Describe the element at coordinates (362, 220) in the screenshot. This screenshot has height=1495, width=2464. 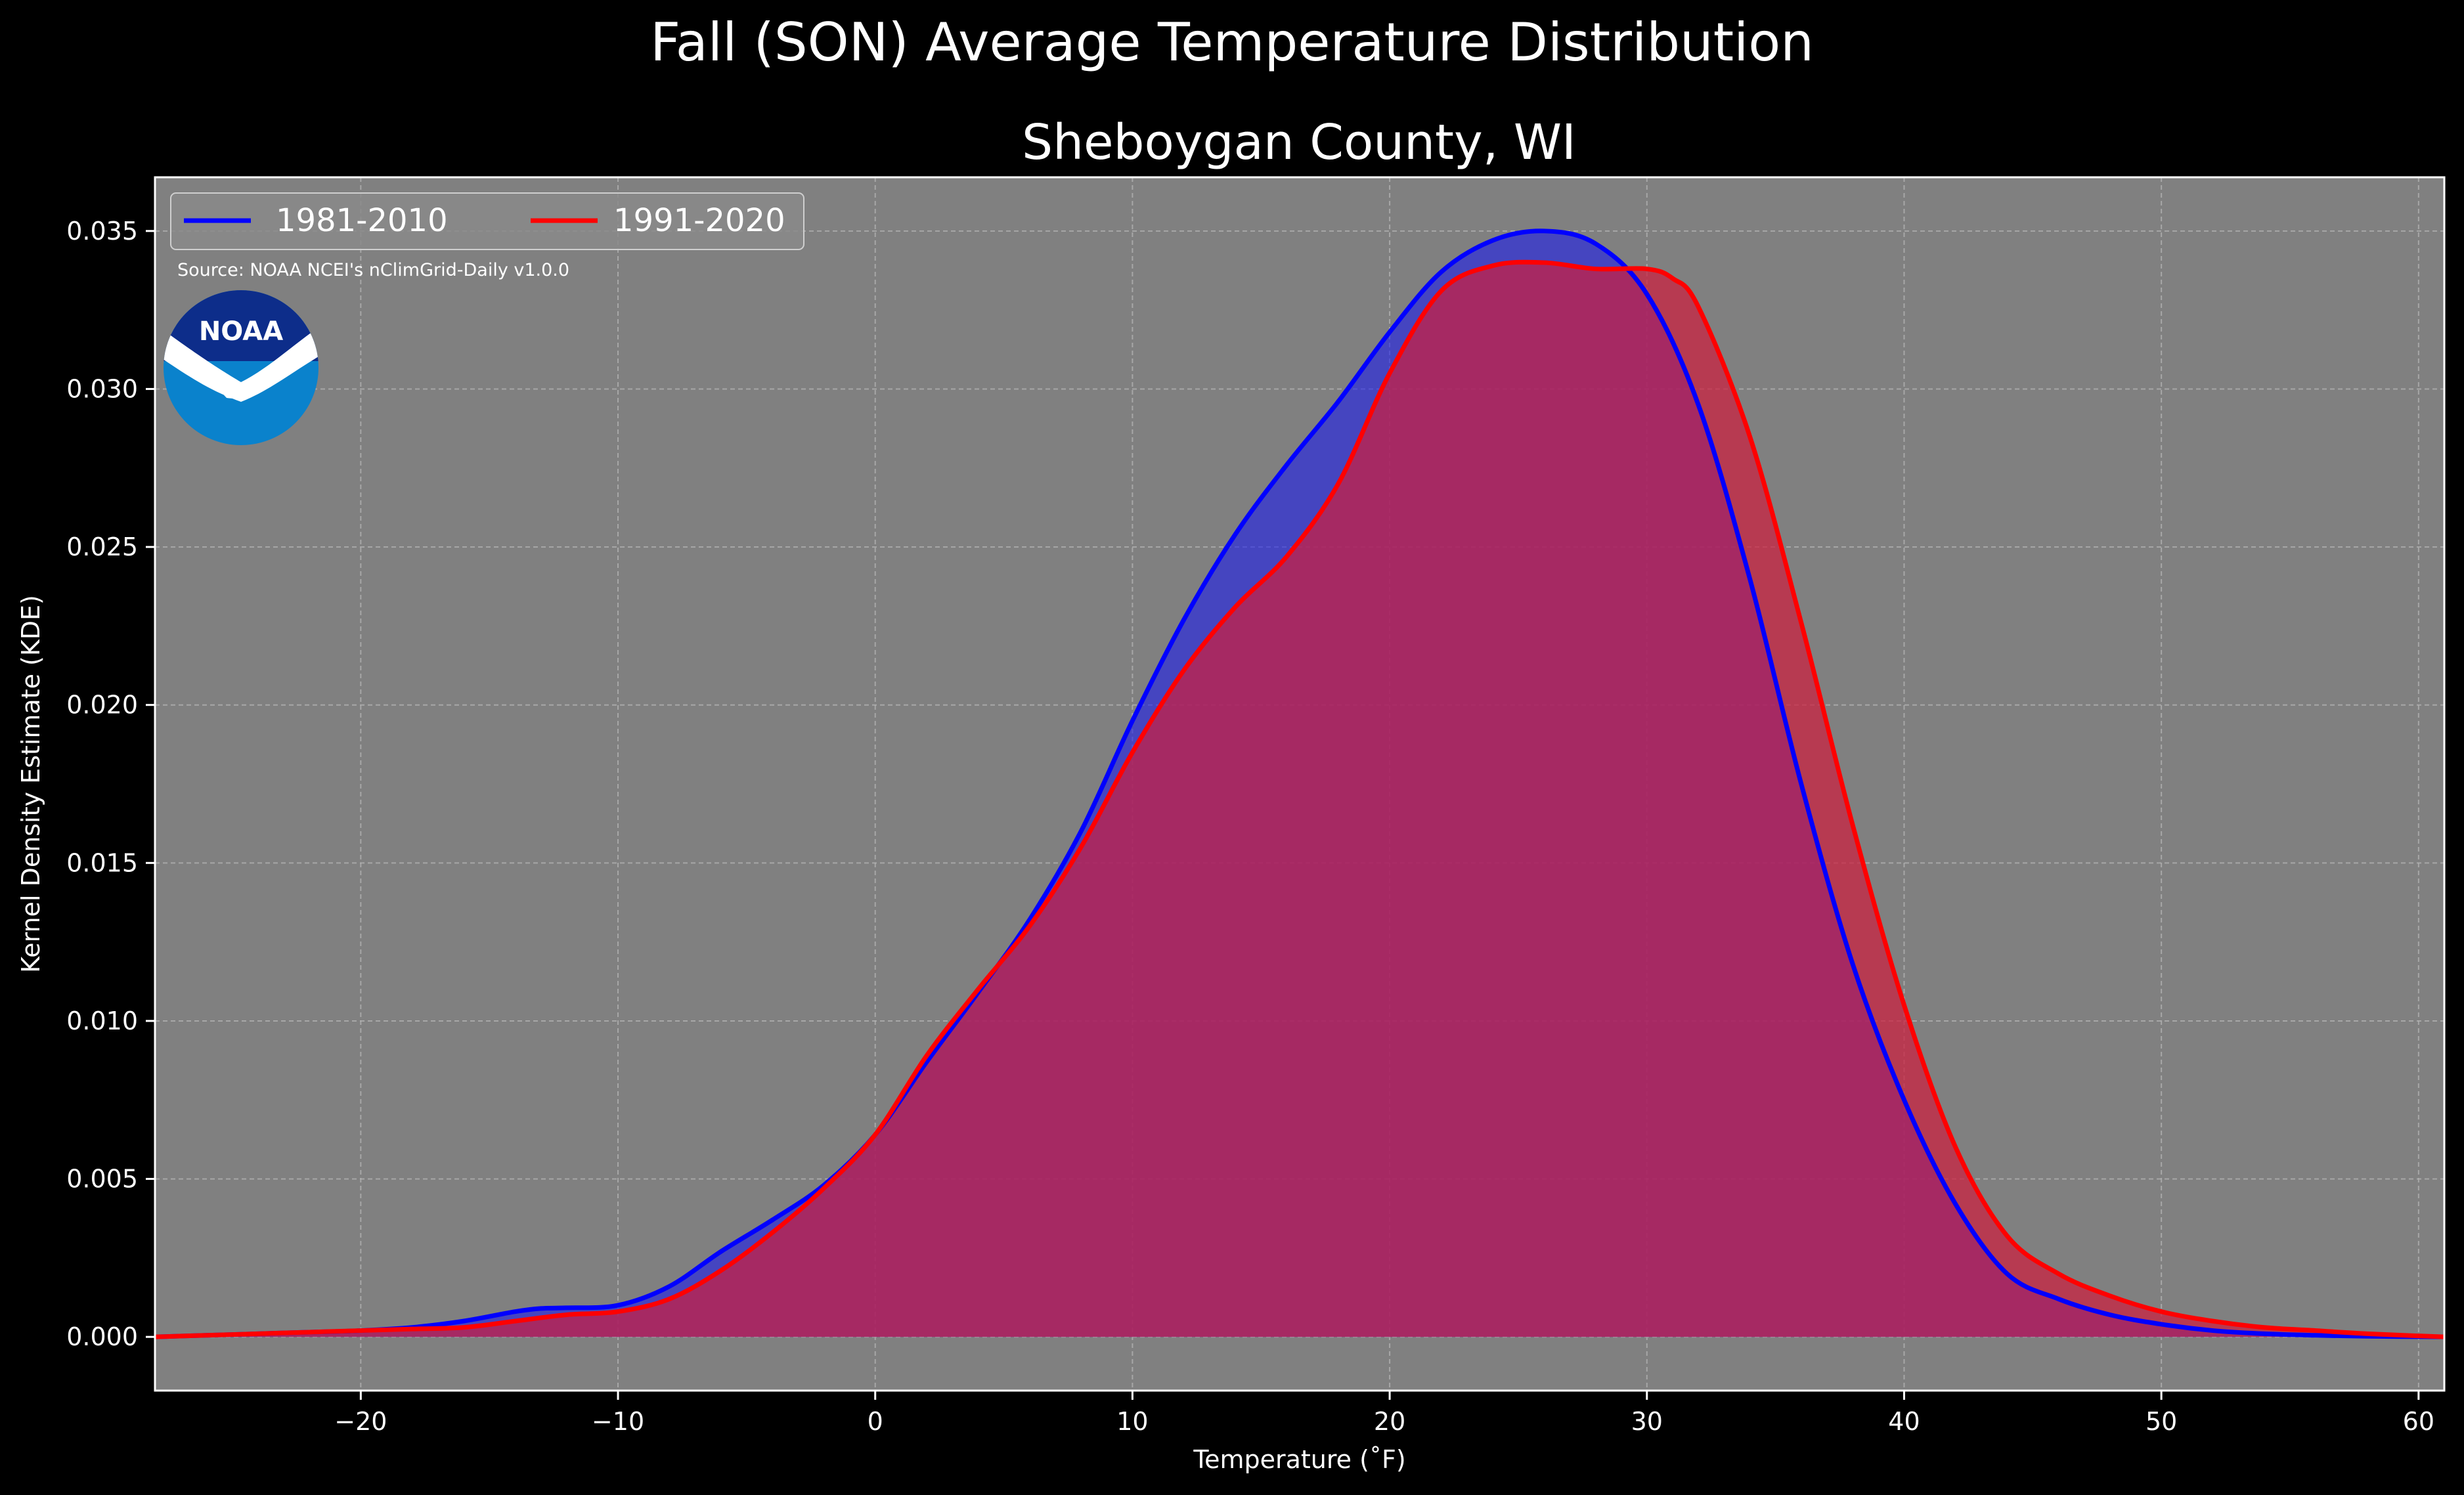
I see `legend-label-1981-2010: 1981-2010` at that location.